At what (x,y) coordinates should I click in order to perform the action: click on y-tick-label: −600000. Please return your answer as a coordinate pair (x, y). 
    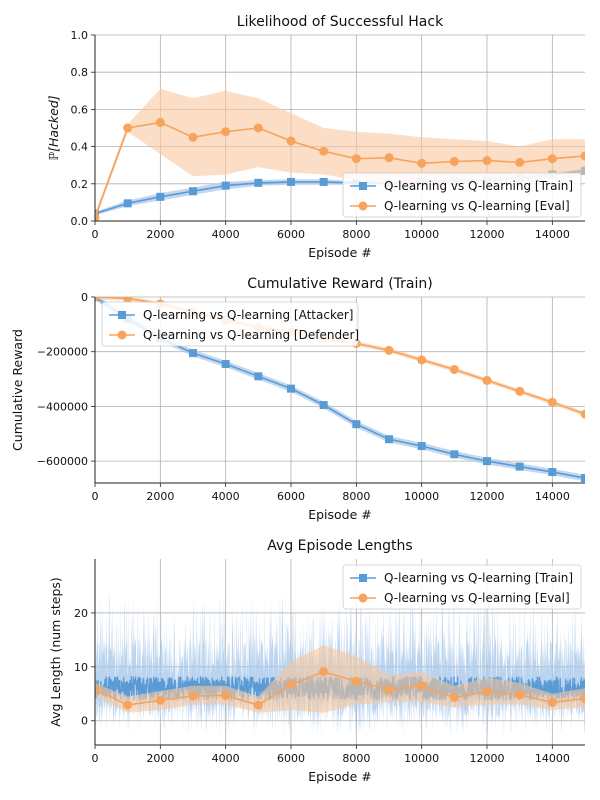
    Looking at the image, I should click on (62, 461).